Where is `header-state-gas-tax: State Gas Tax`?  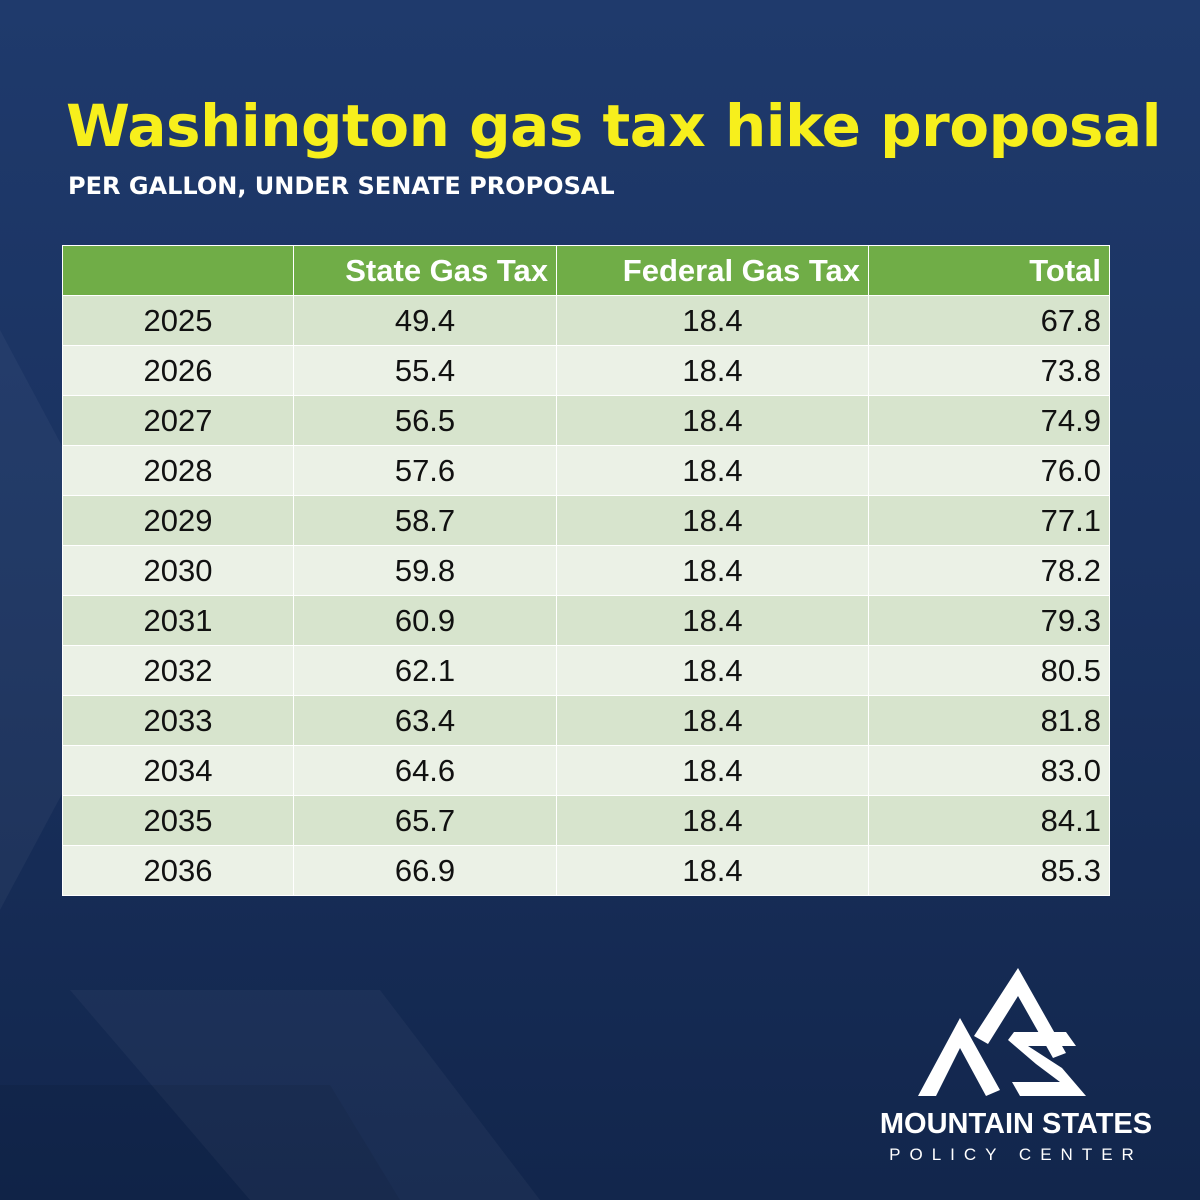 header-state-gas-tax: State Gas Tax is located at coordinates (425, 270).